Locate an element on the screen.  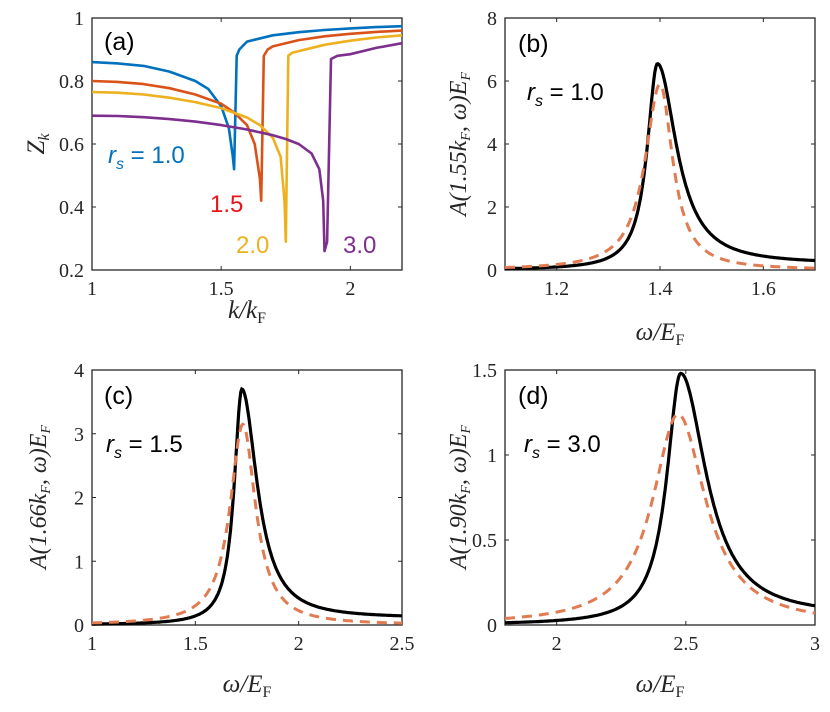
panel-d-ylabel: A(1.90kF, ω)EF is located at coordinates (460, 498).